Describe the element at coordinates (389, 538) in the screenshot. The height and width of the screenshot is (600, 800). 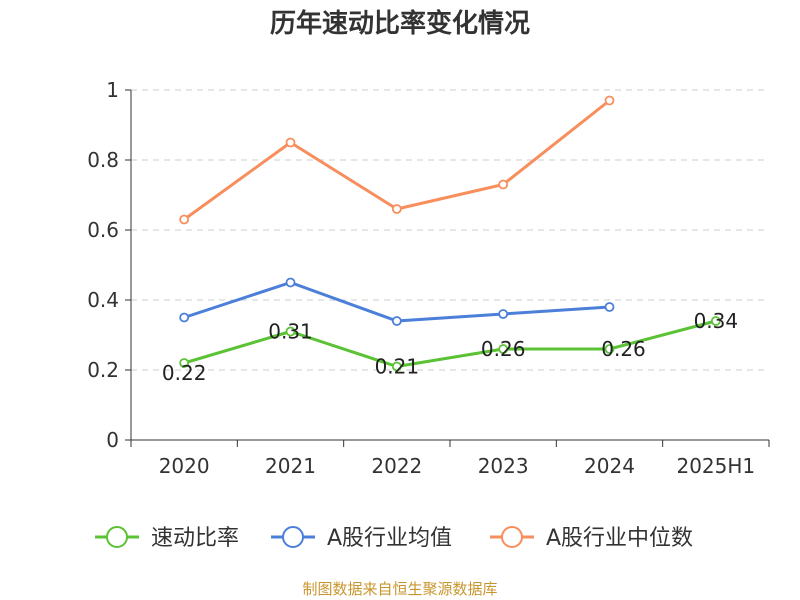
I see `legend-label-1: A股行业均值` at that location.